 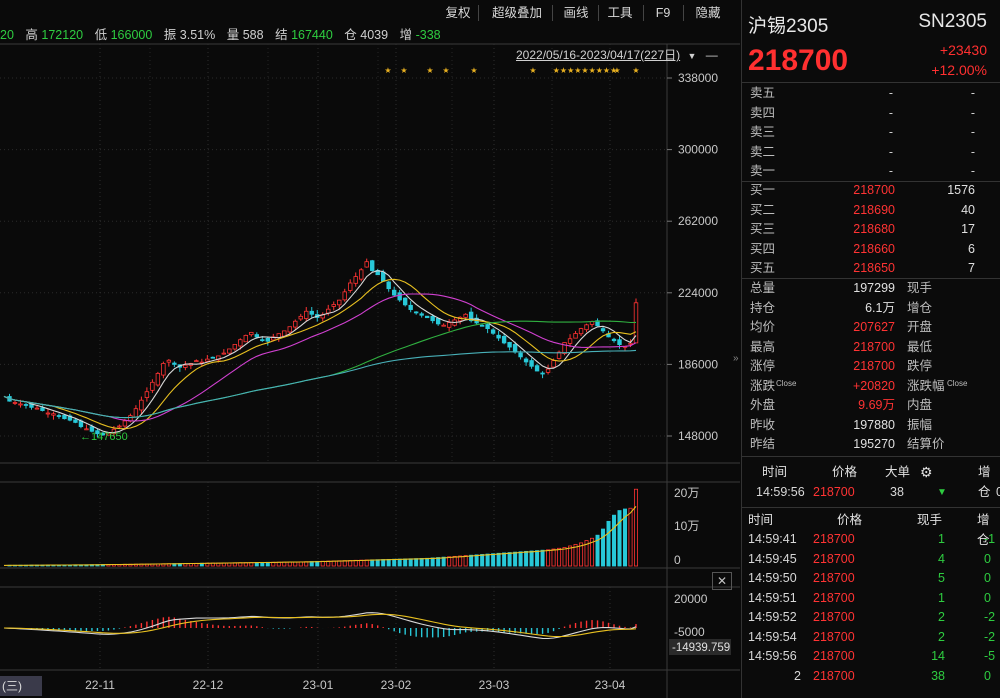 What do you see at coordinates (617, 54) in the screenshot?
I see `date-range-selector: 2022/05/16-2023/04/17(227日) ▼ ―` at bounding box center [617, 54].